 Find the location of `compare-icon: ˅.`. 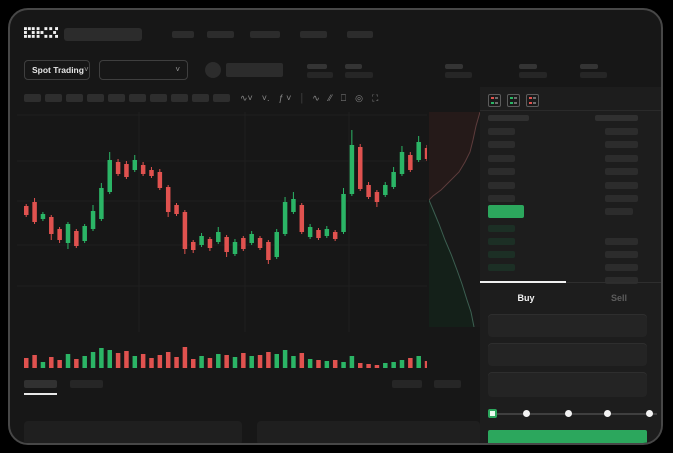

compare-icon: ˅. is located at coordinates (265, 98).